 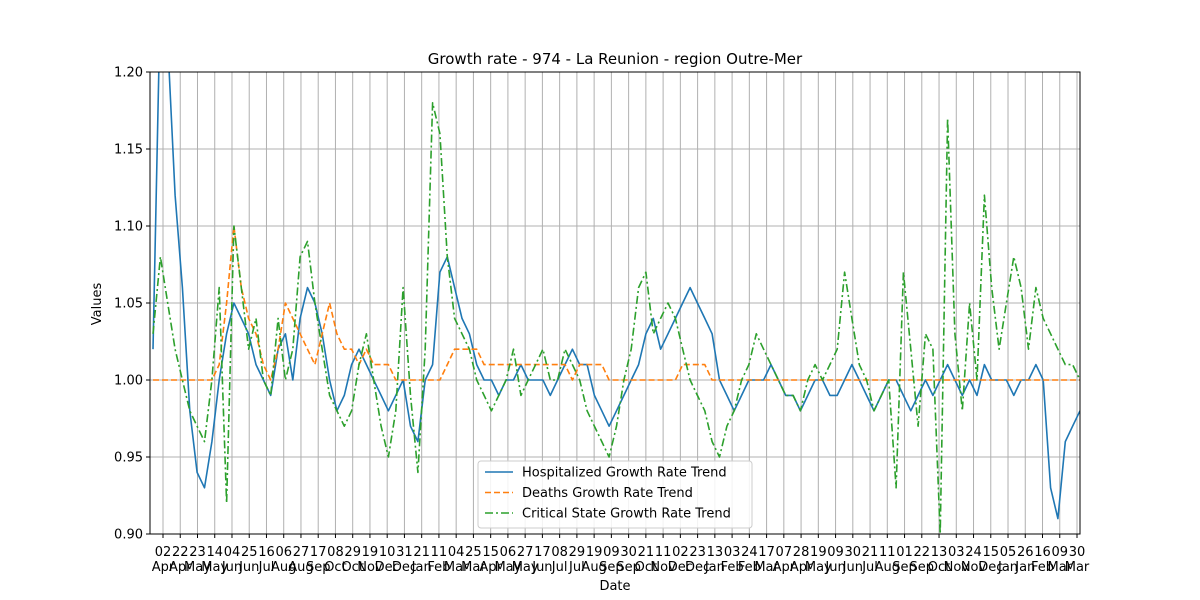 I want to click on legend-label-1: Hospitalized Growth Rate Trend, so click(x=624, y=473).